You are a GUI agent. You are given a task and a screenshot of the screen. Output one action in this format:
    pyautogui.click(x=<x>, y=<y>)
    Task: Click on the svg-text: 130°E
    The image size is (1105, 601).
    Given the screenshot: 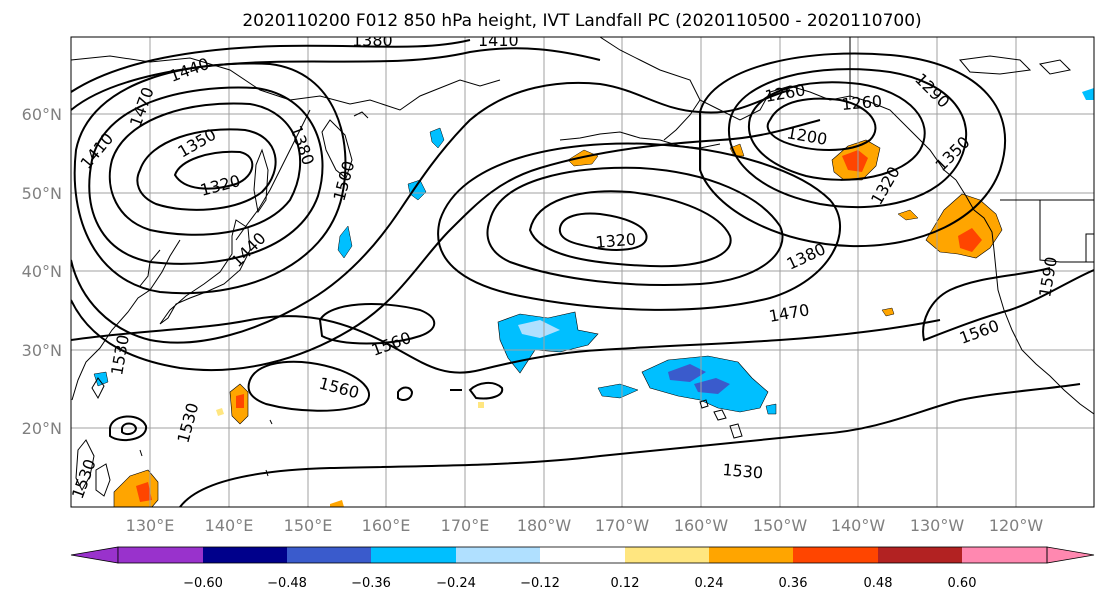 What is the action you would take?
    pyautogui.click(x=150, y=525)
    